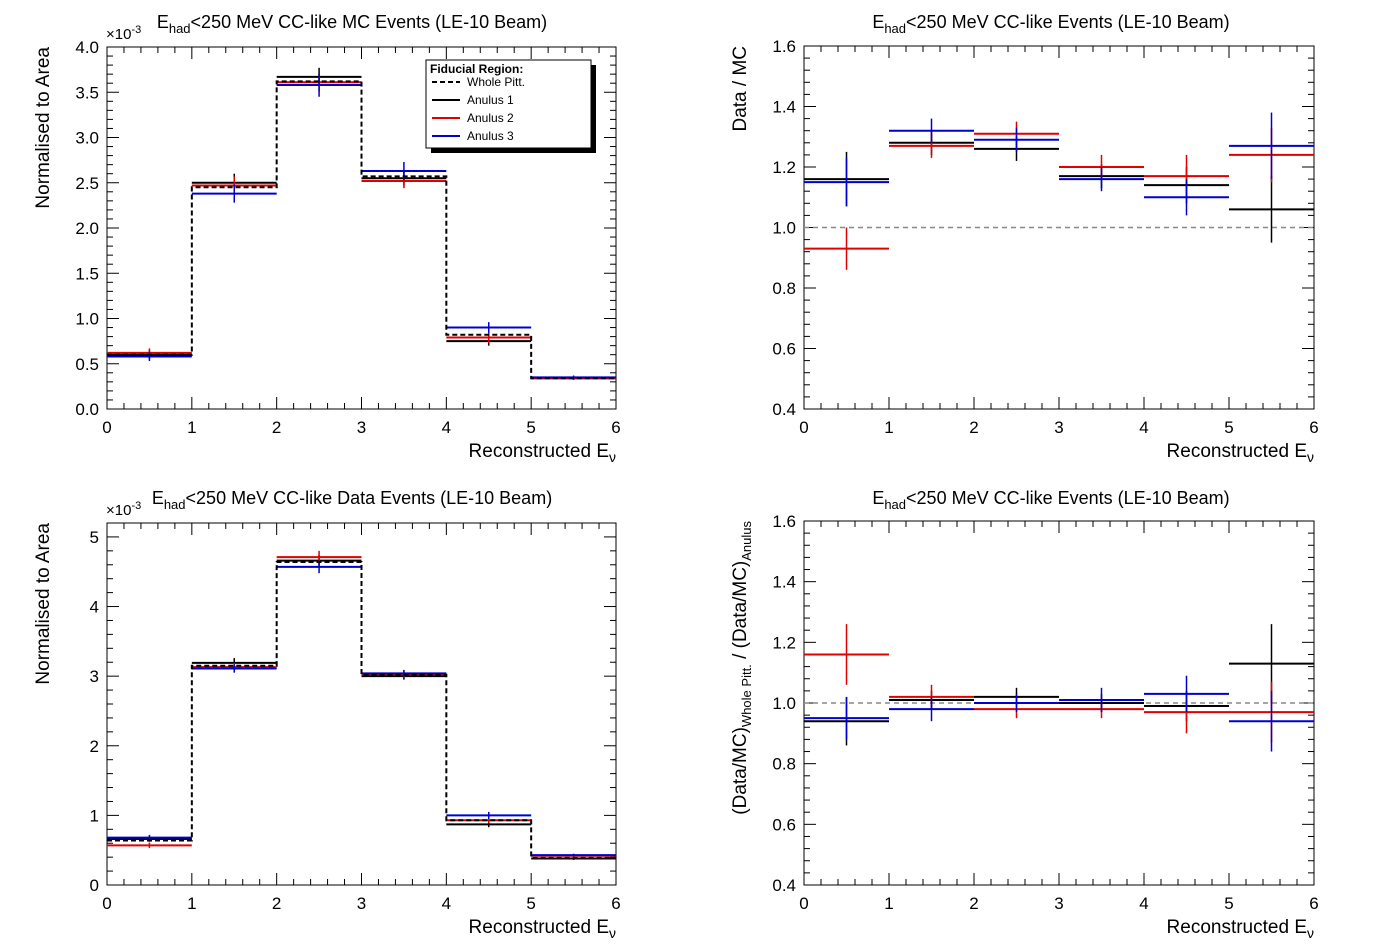 The image size is (1396, 951). I want to click on legend-entry-label: Anulus 3, so click(490, 136).